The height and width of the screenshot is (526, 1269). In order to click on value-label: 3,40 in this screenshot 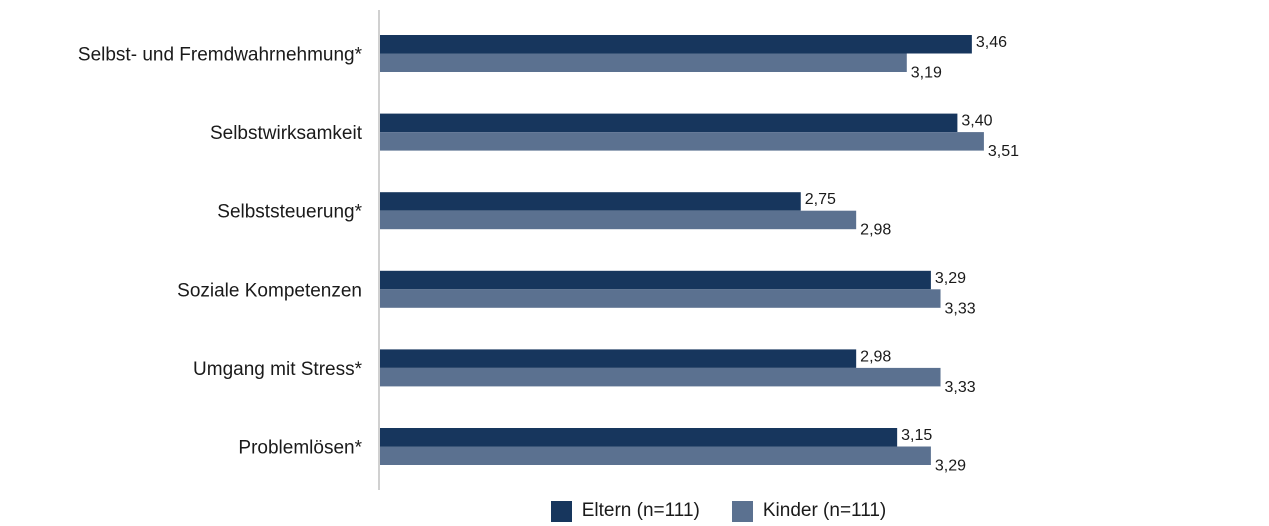, I will do `click(976, 121)`.